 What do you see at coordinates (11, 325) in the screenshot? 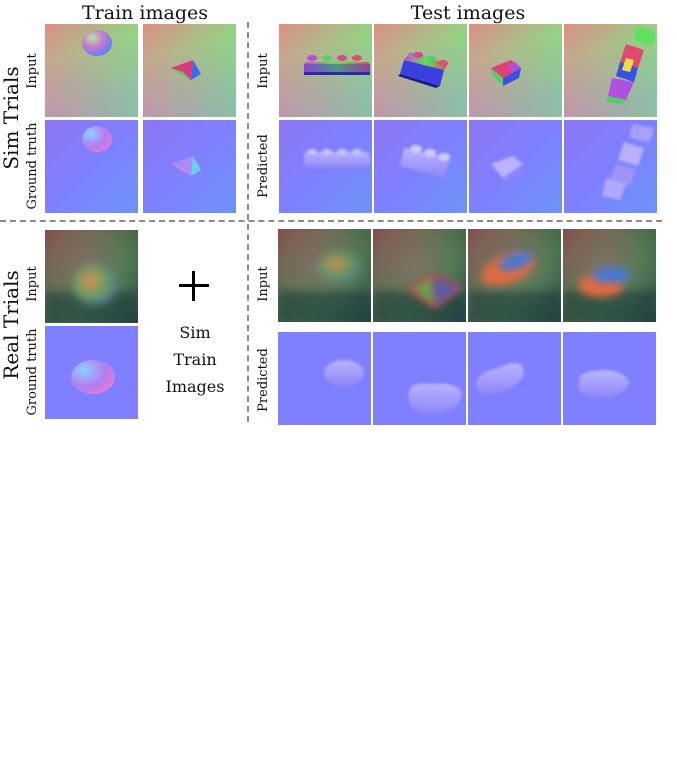
I see `real-trials-label: Real Trials` at bounding box center [11, 325].